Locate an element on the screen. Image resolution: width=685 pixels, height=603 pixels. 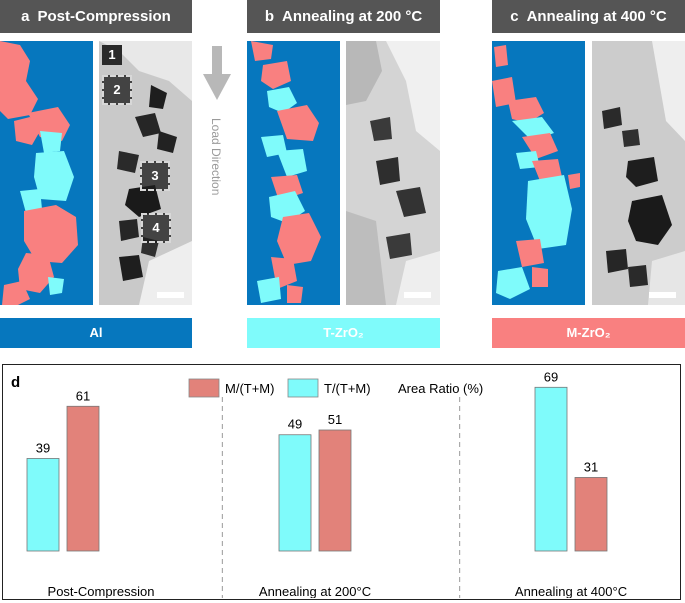
panel-c-phase-map is located at coordinates (538, 173).